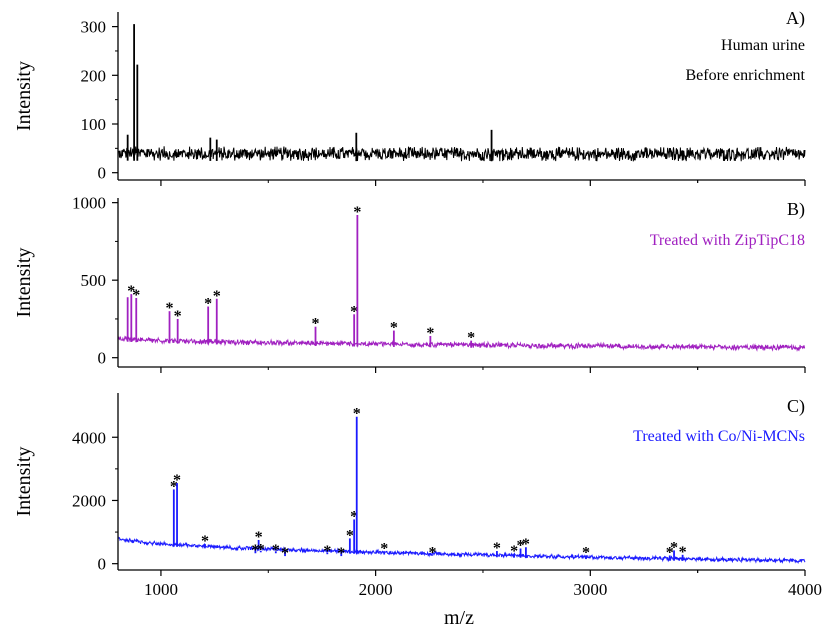 This screenshot has height=631, width=824. I want to click on panel-label: B), so click(796, 209).